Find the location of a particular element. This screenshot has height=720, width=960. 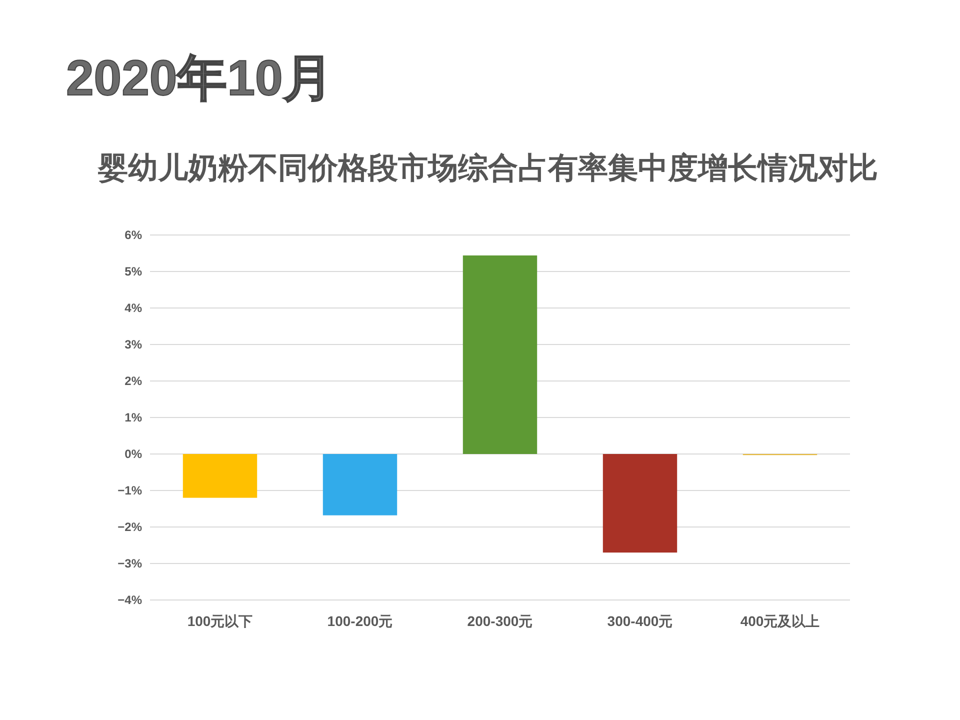

y-tick-label: −2% is located at coordinates (130, 527).